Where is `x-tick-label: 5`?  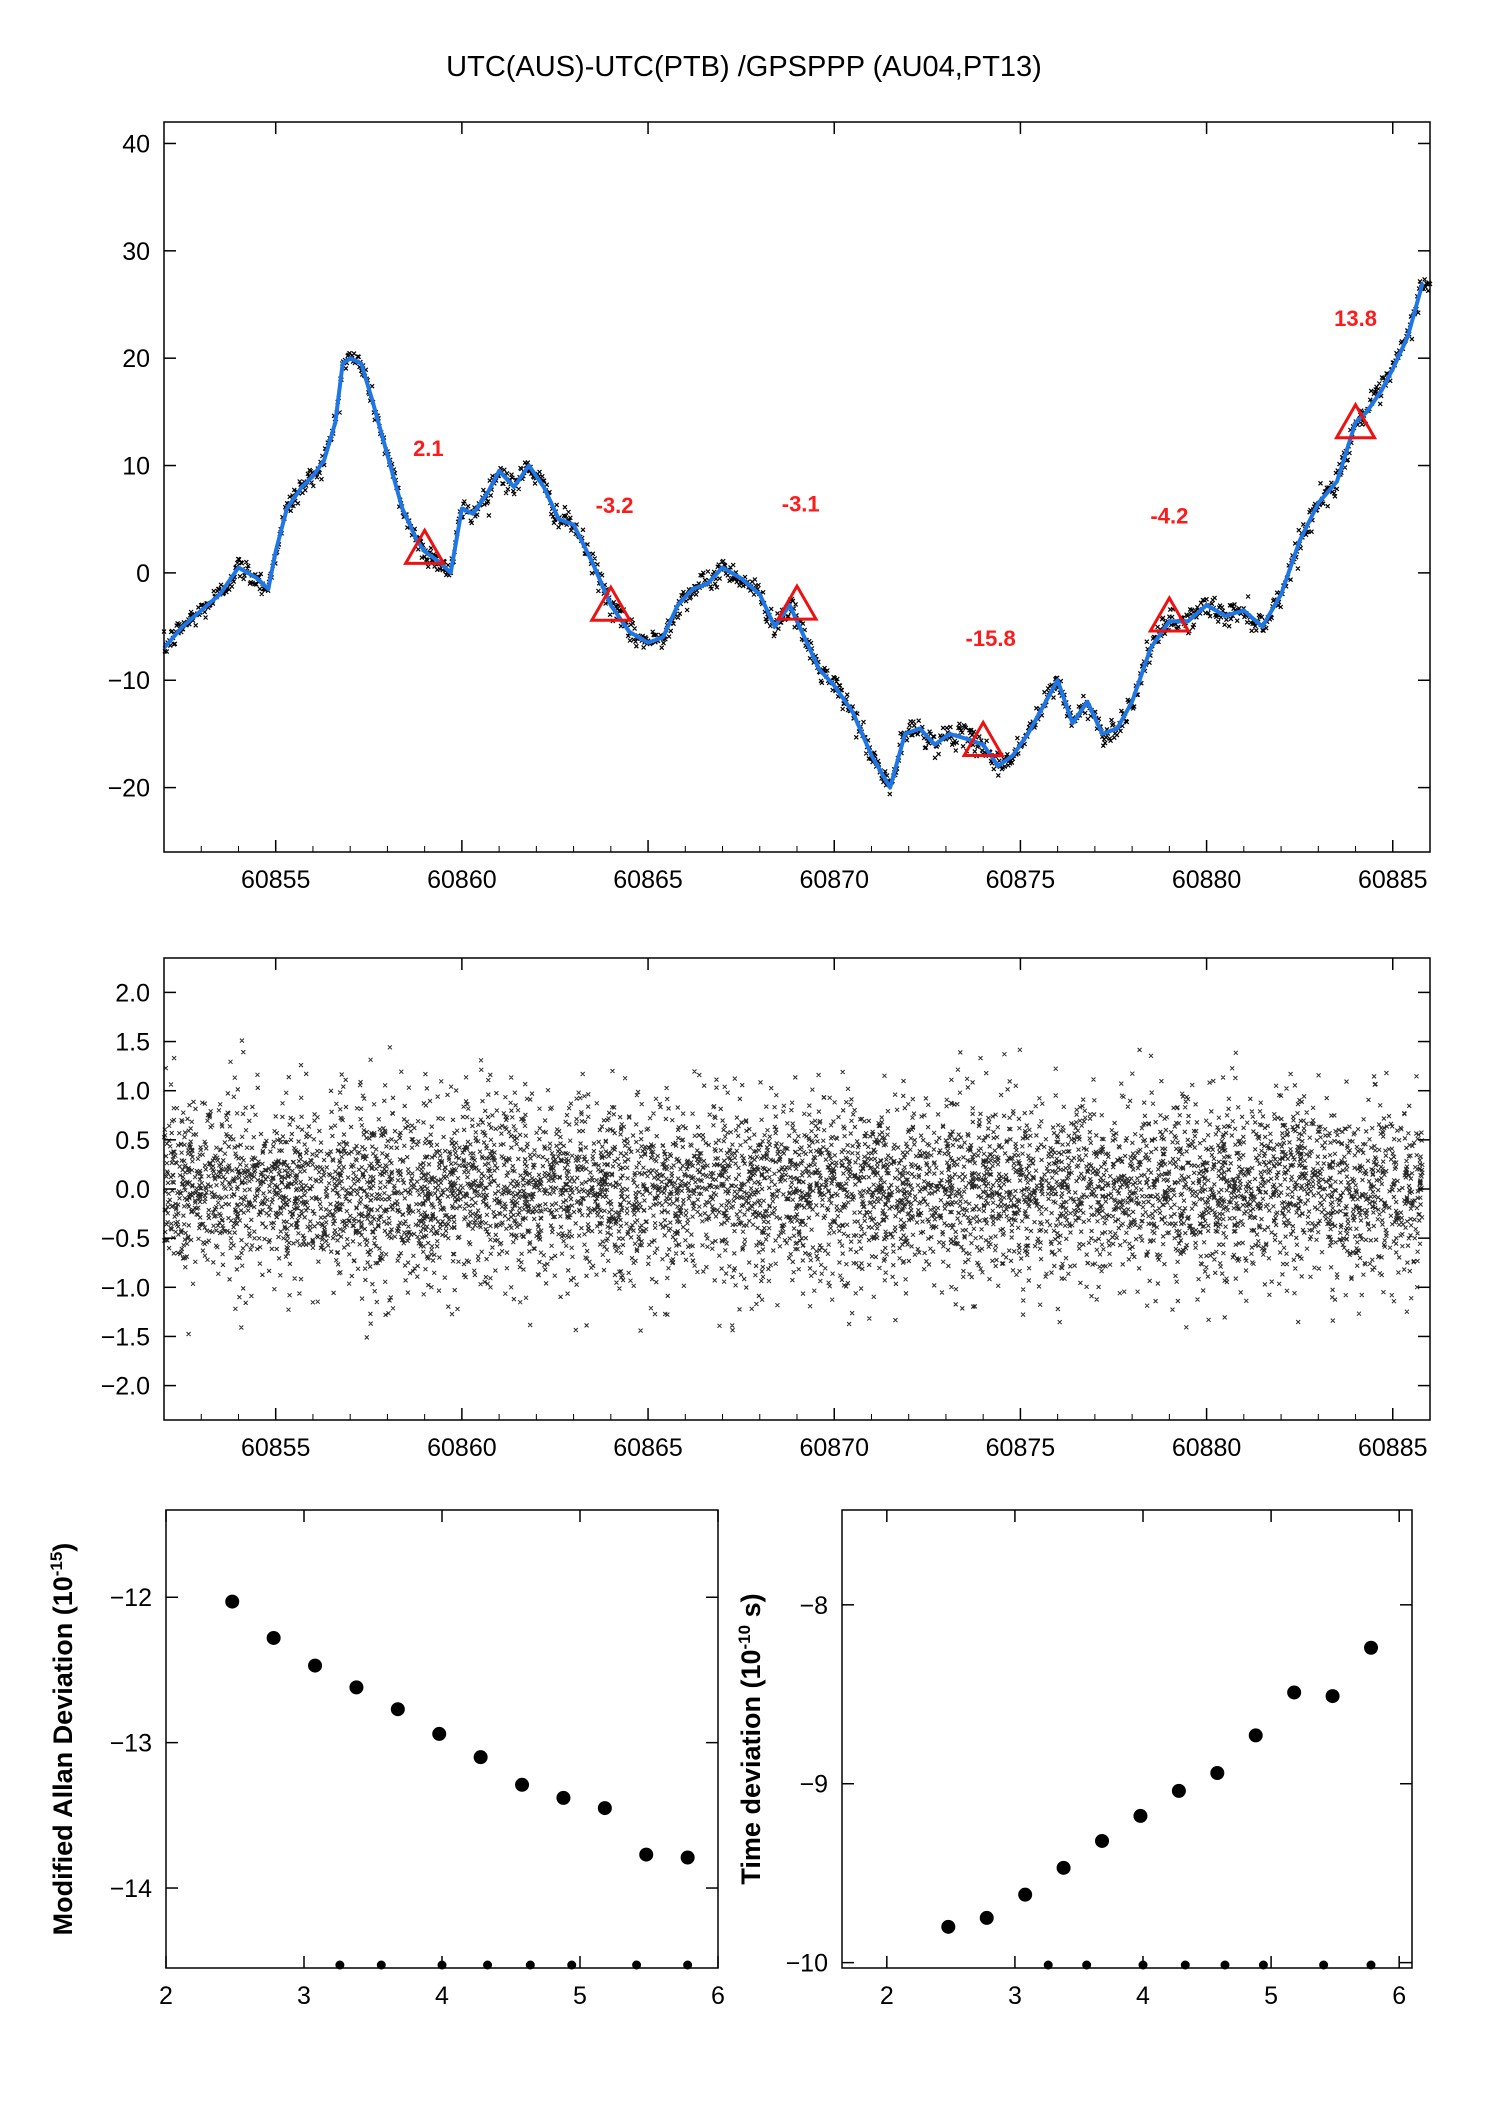 x-tick-label: 5 is located at coordinates (580, 1996).